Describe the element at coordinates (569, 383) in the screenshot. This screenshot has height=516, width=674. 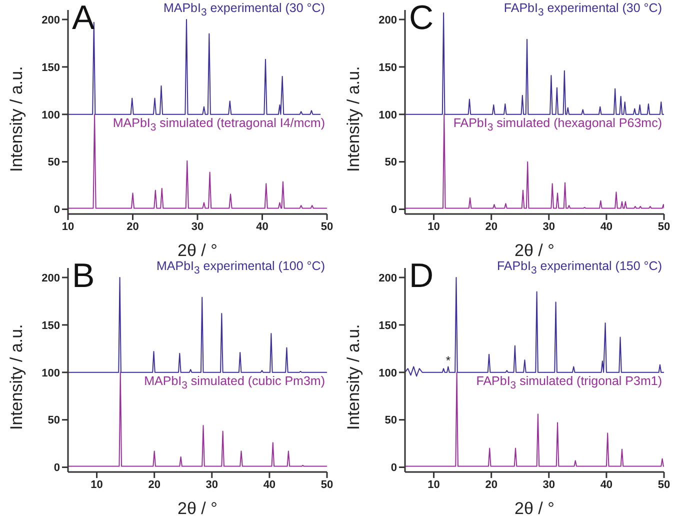
I see `series-label: FAPbI$_{3}$ simulated (trigonal P3m1)` at that location.